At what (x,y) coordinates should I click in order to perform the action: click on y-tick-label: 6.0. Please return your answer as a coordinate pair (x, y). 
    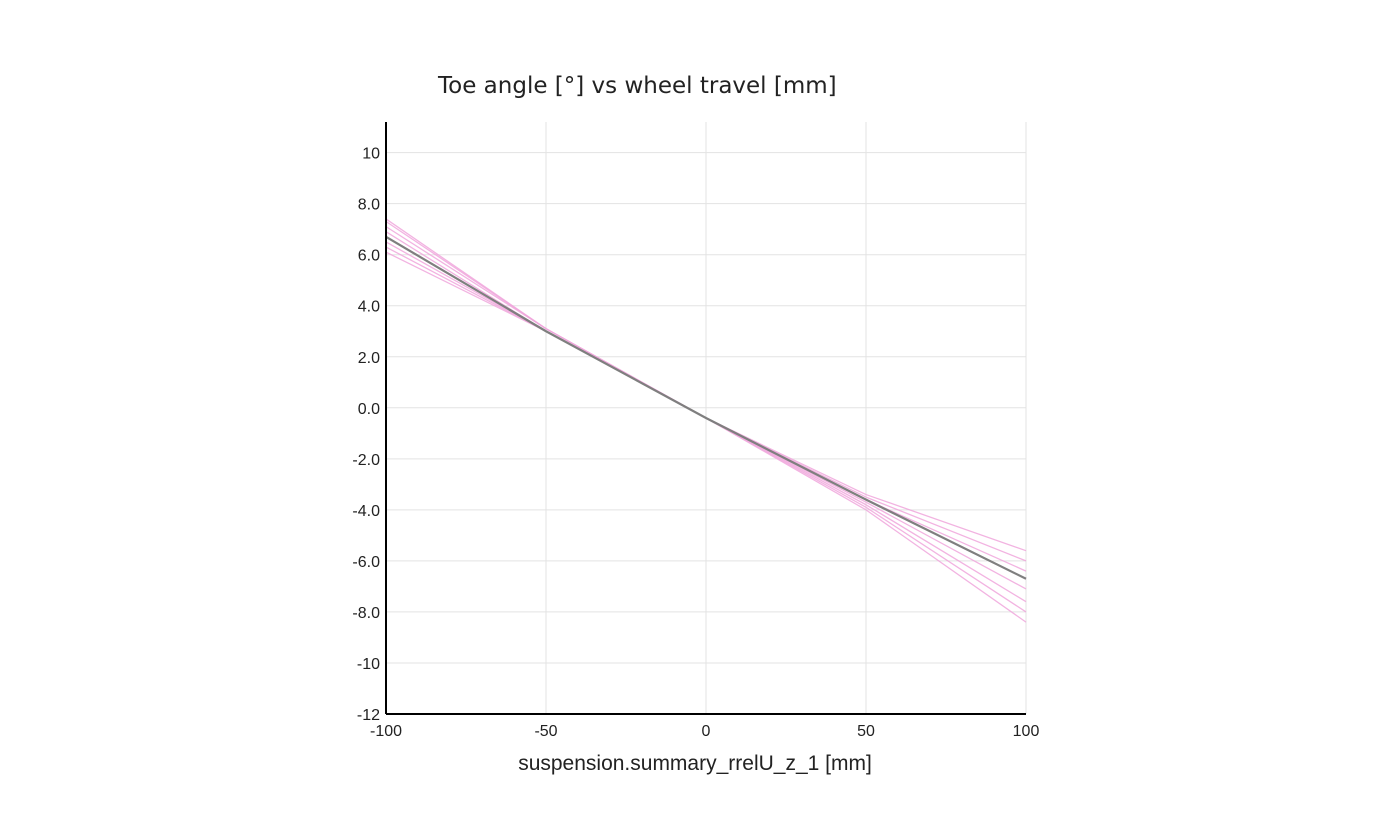
    Looking at the image, I should click on (369, 256).